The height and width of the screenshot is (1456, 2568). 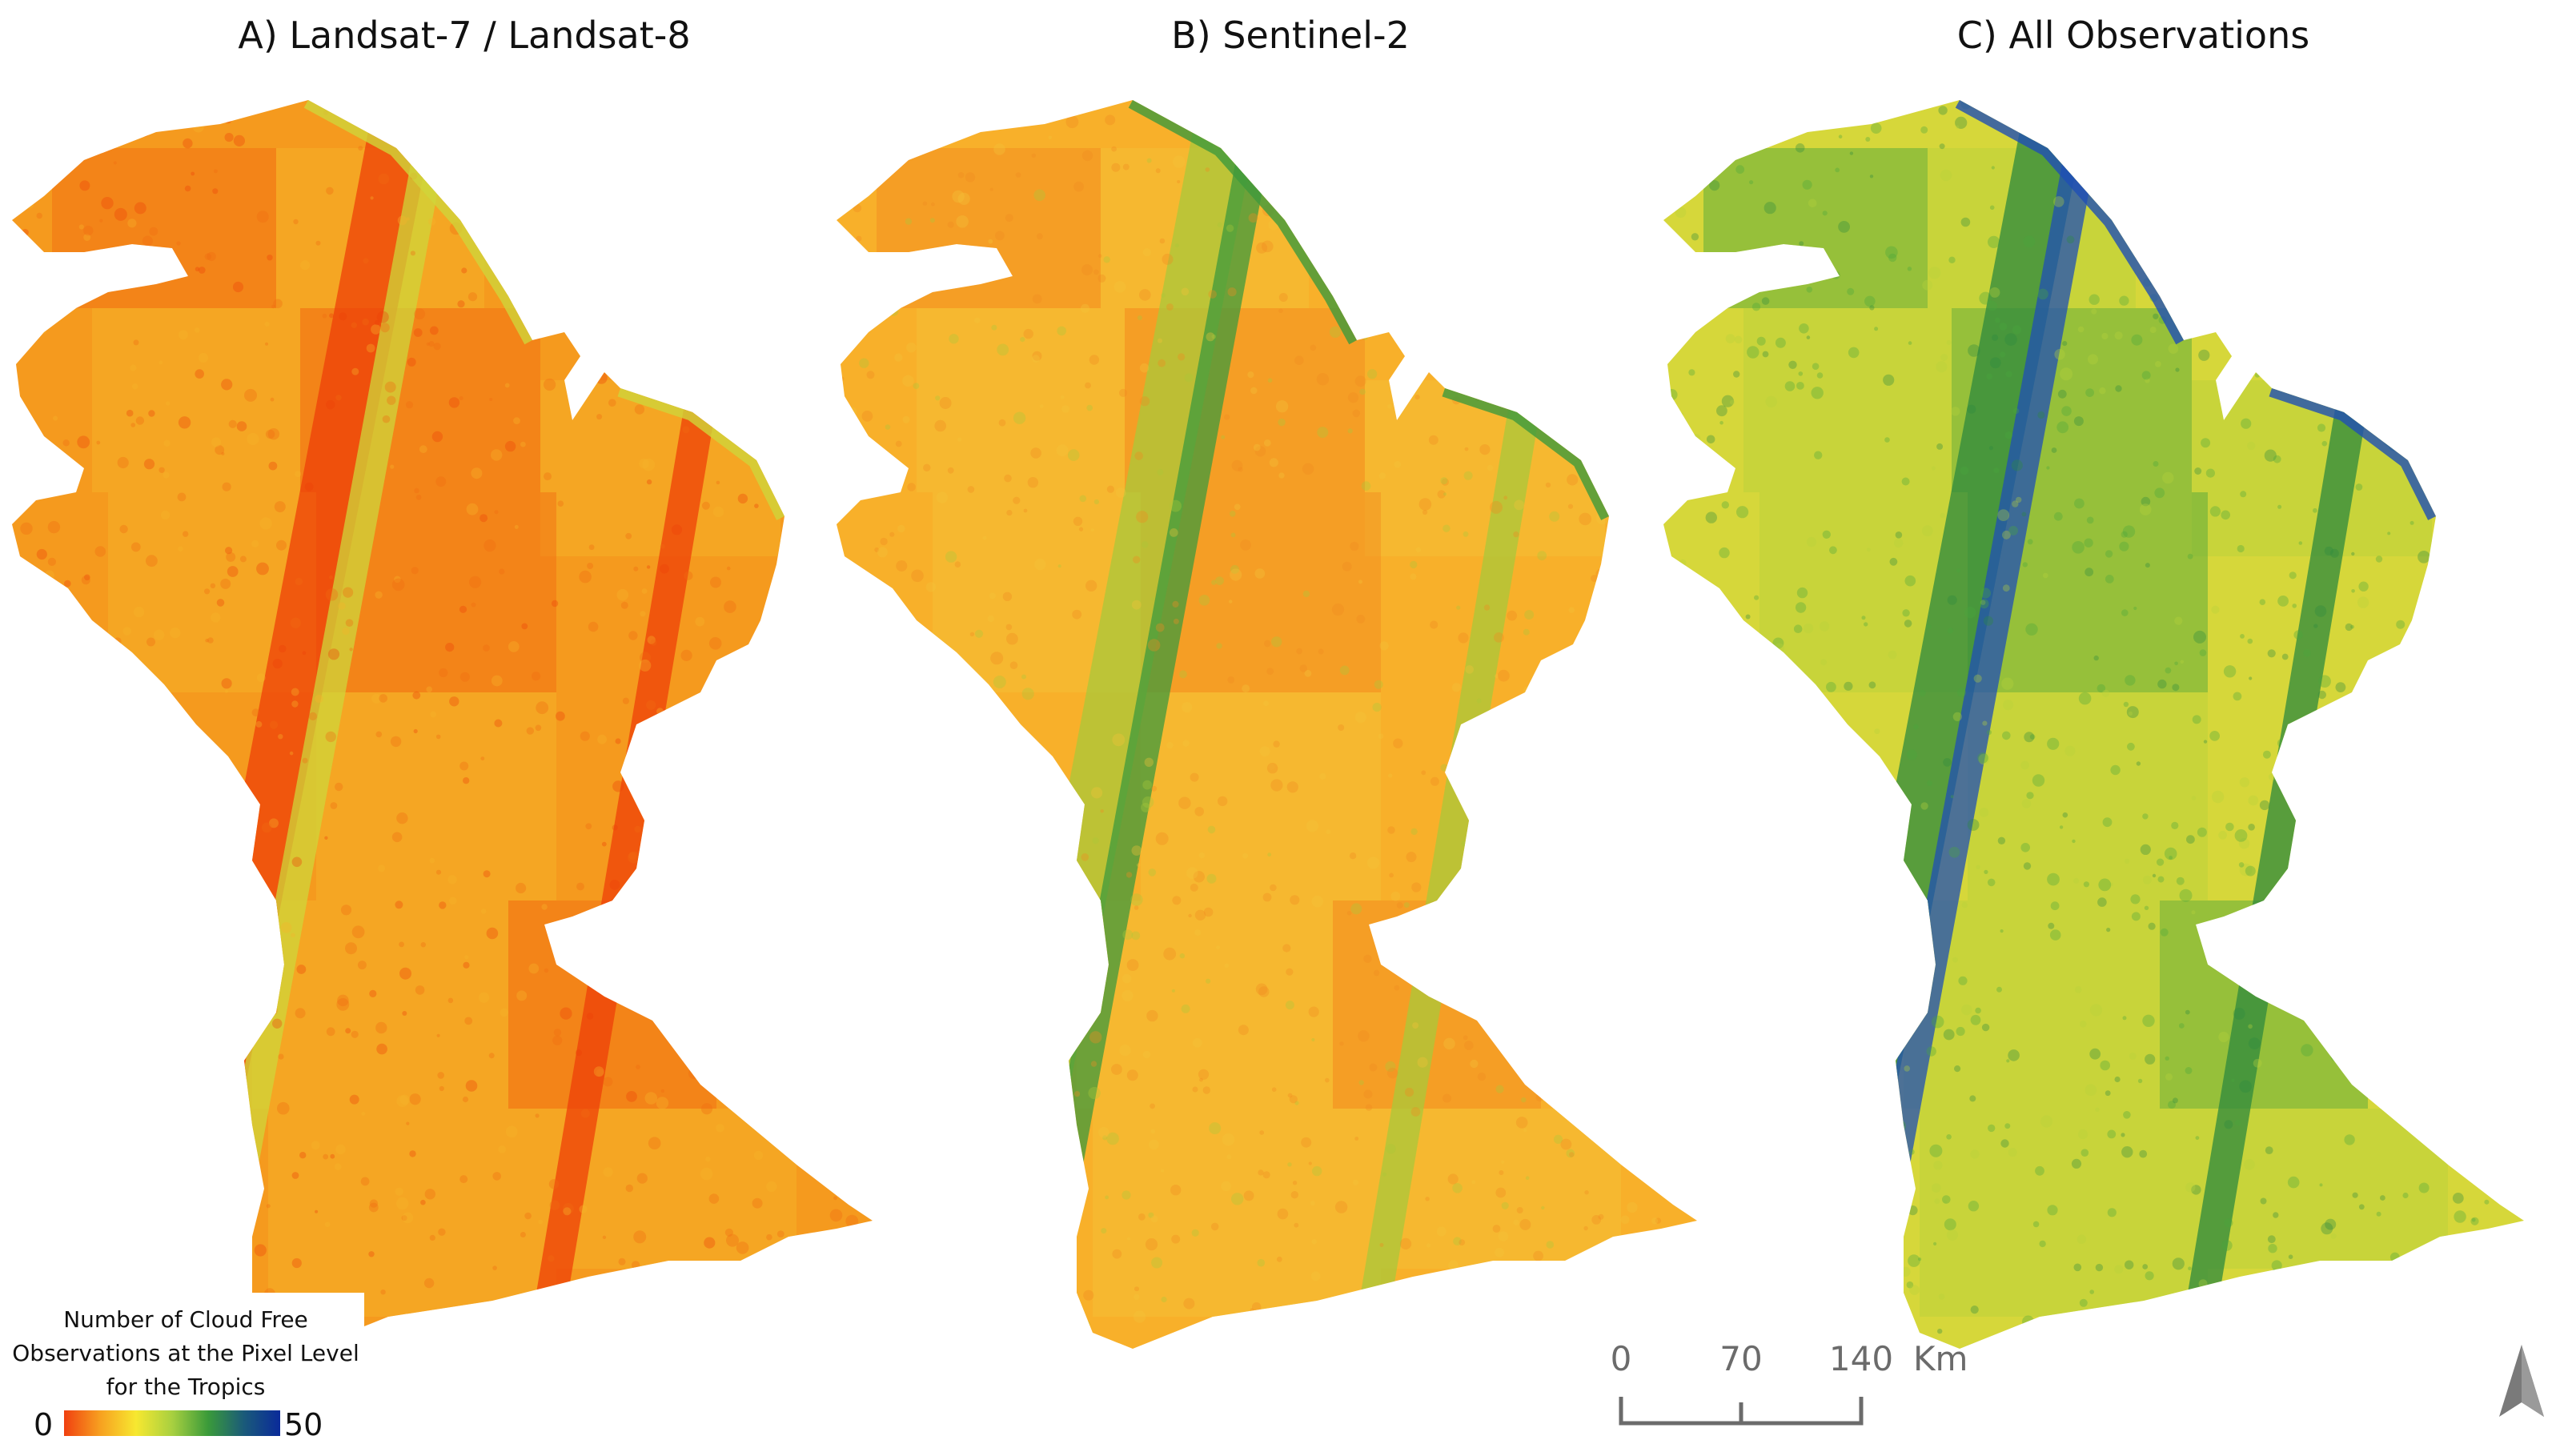 What do you see at coordinates (436, 796) in the screenshot?
I see `tile-block` at bounding box center [436, 796].